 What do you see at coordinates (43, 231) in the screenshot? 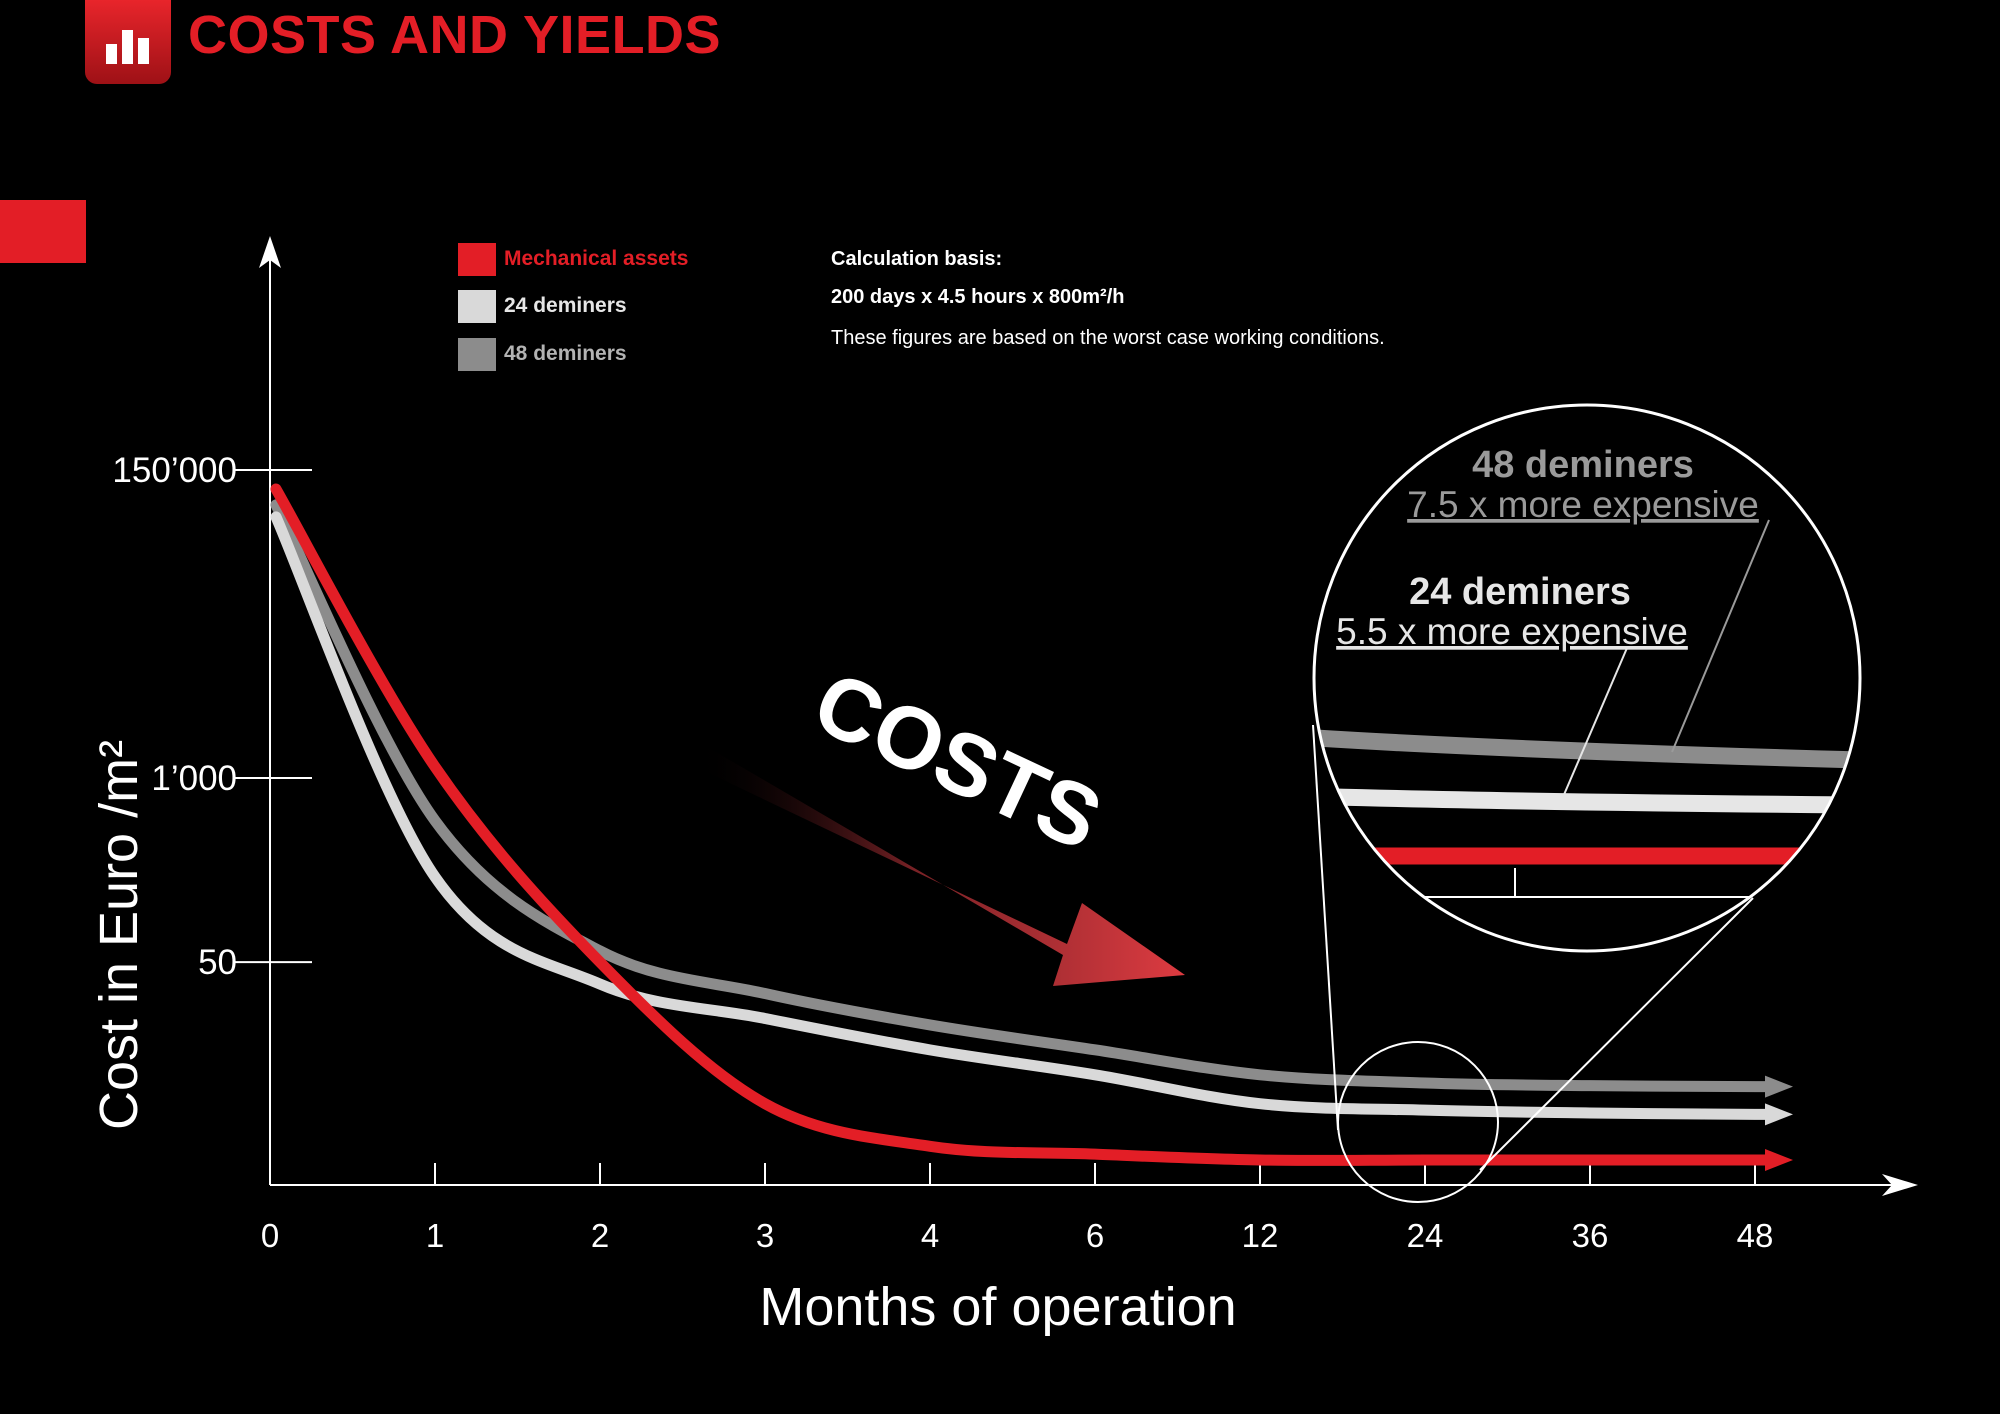
I see `side-tab-marker` at bounding box center [43, 231].